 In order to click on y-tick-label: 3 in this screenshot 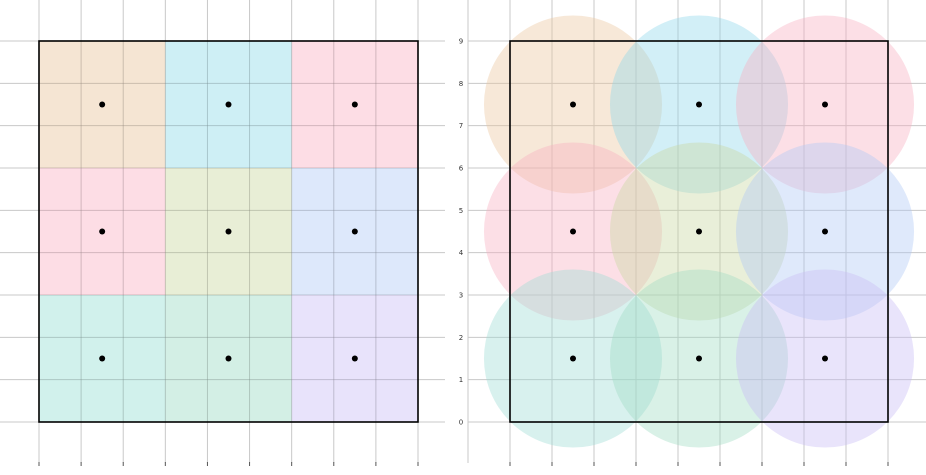, I will do `click(461, 296)`.